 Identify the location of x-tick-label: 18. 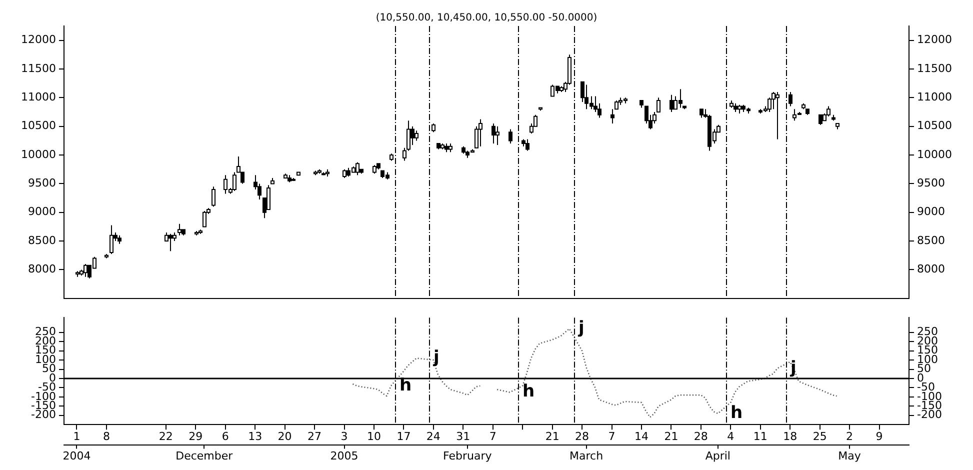
(790, 437).